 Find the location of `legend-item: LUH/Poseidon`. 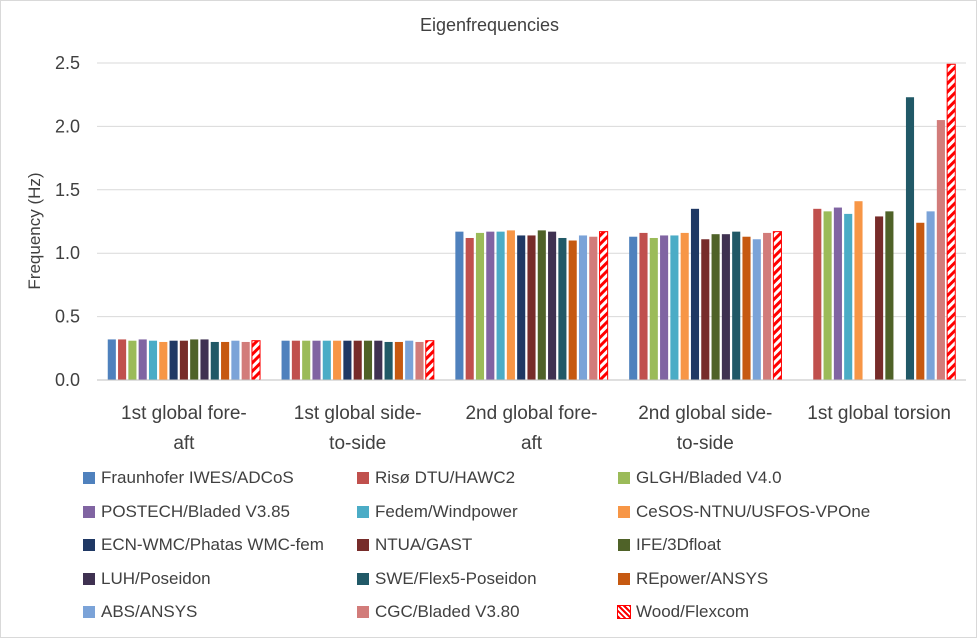

legend-item: LUH/Poseidon is located at coordinates (147, 579).